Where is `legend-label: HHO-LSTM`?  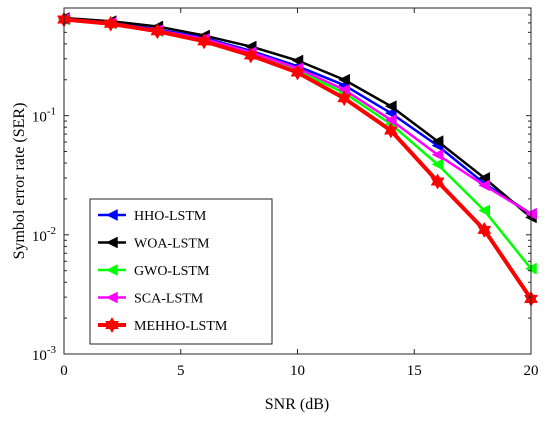
legend-label: HHO-LSTM is located at coordinates (170, 216).